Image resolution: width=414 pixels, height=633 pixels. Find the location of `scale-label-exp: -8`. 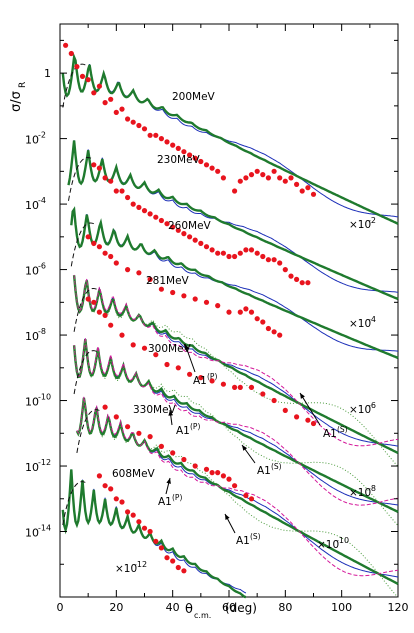

scale-label-exp: -8 is located at coordinates (372, 488).